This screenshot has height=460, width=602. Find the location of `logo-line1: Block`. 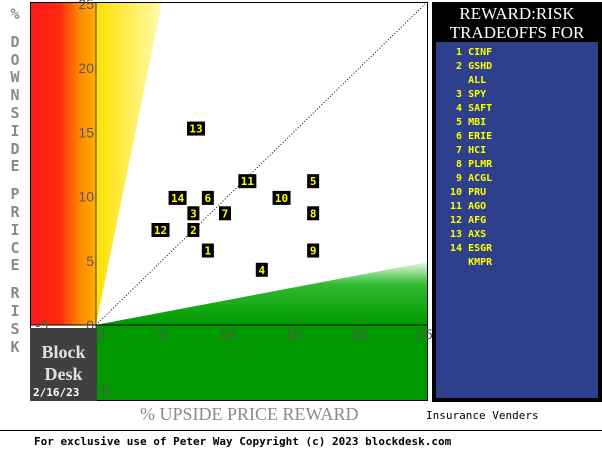

logo-line1: Block is located at coordinates (63, 352).